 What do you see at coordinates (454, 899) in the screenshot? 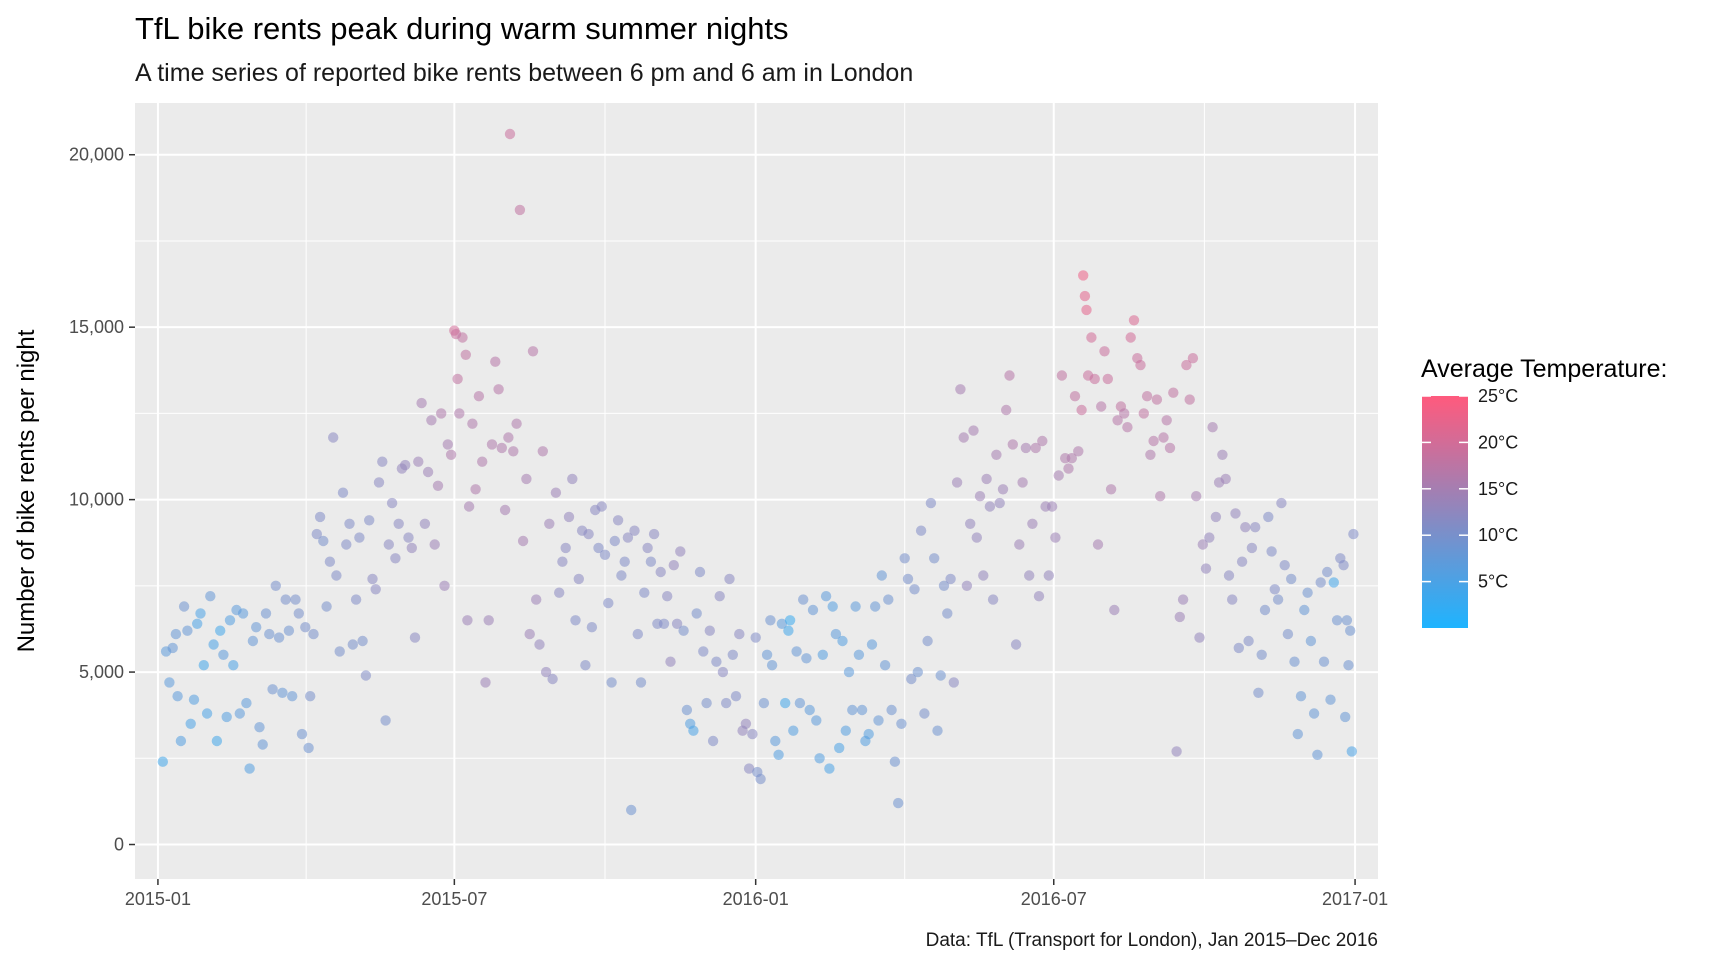
I see `x-tick-label: 2015-07` at bounding box center [454, 899].